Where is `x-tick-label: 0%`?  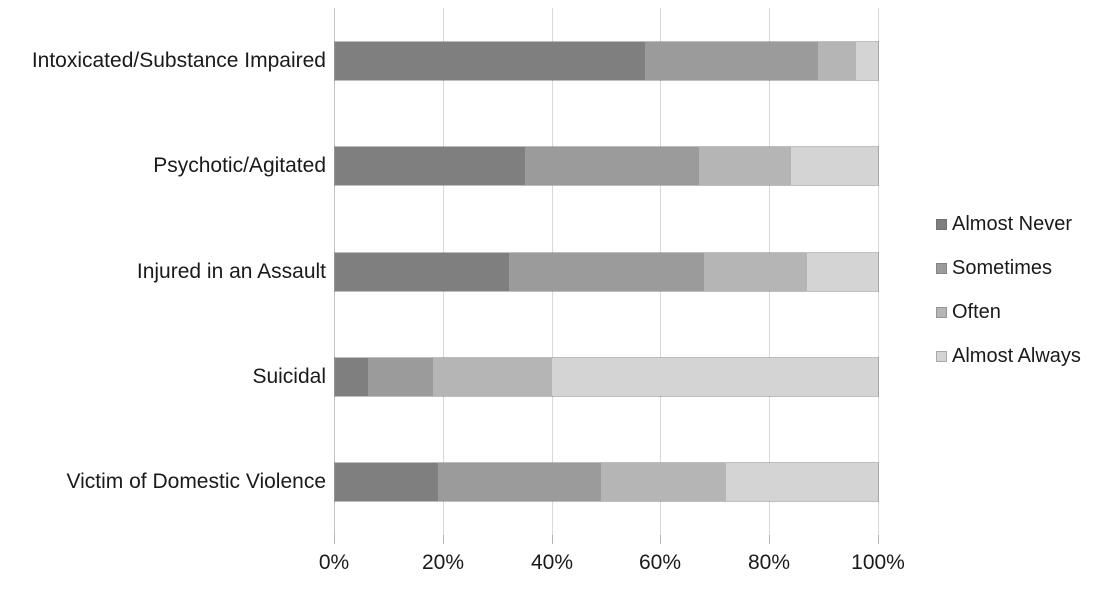
x-tick-label: 0% is located at coordinates (334, 562).